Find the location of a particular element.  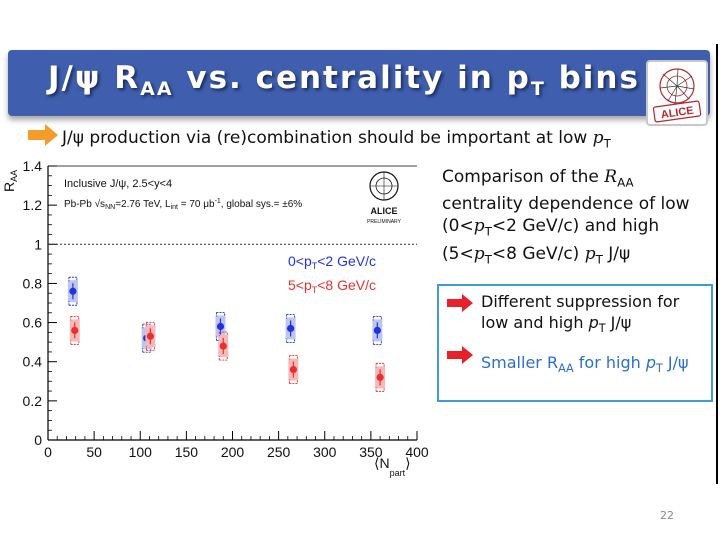

title-bar is located at coordinates (359, 83).